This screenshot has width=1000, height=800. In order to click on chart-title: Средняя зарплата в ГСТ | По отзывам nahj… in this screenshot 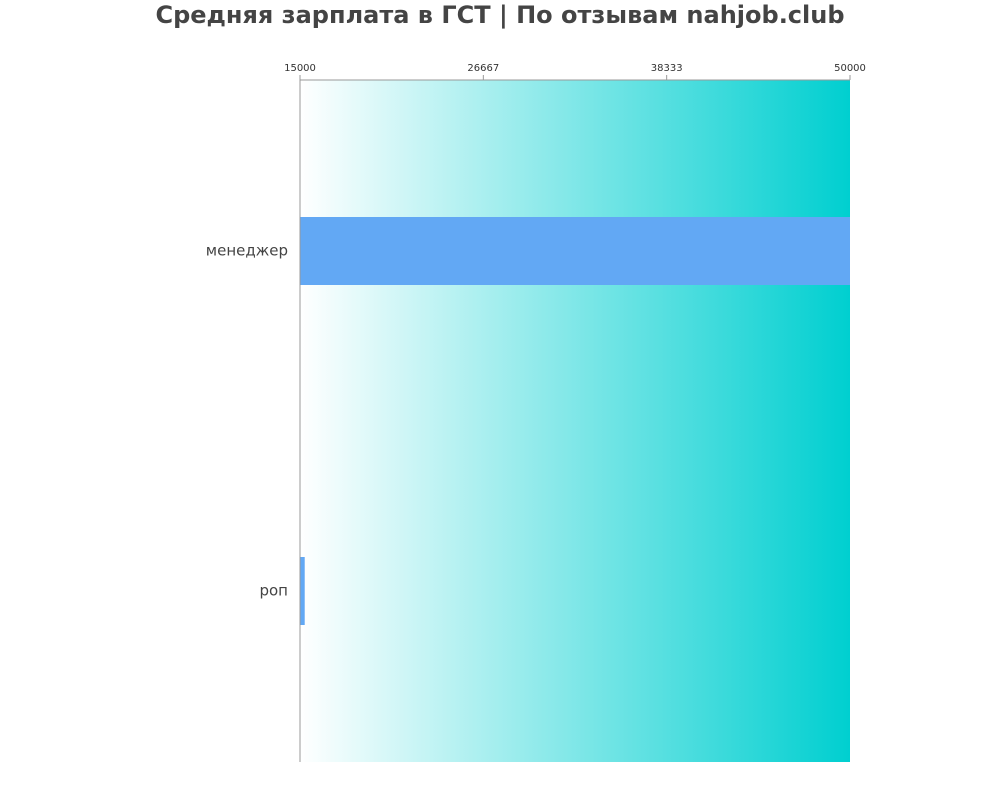, I will do `click(500, 15)`.